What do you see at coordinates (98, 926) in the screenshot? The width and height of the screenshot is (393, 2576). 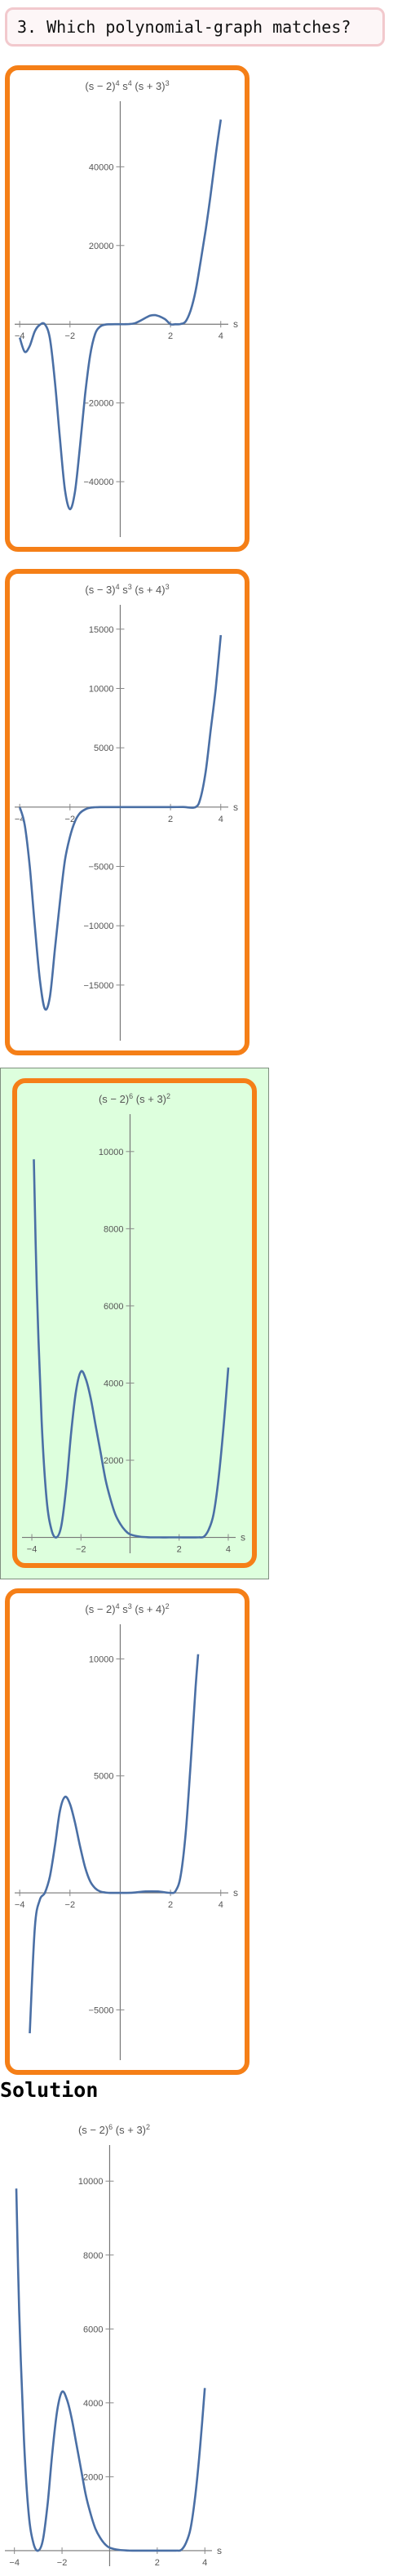 I see `y-tick-label: −10000` at bounding box center [98, 926].